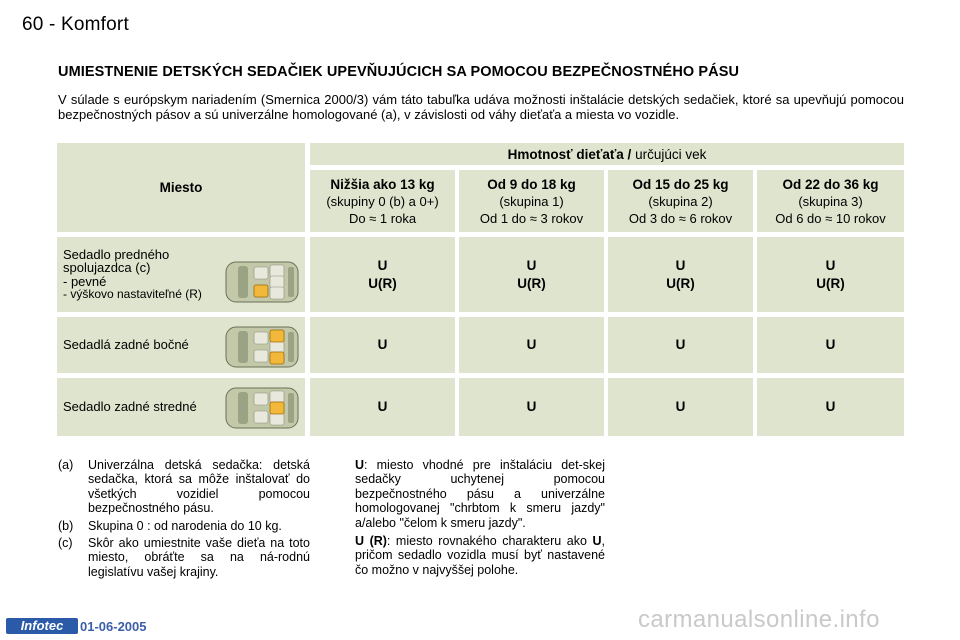 The width and height of the screenshot is (960, 640). Describe the element at coordinates (107, 267) in the screenshot. I see `row-label-line: spolujazdca (c)` at that location.